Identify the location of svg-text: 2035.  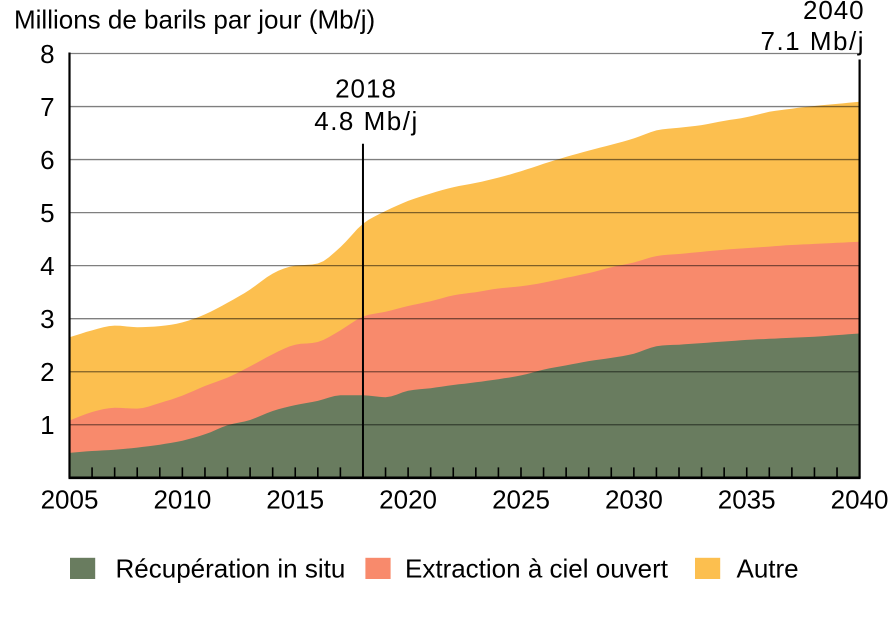
(747, 499).